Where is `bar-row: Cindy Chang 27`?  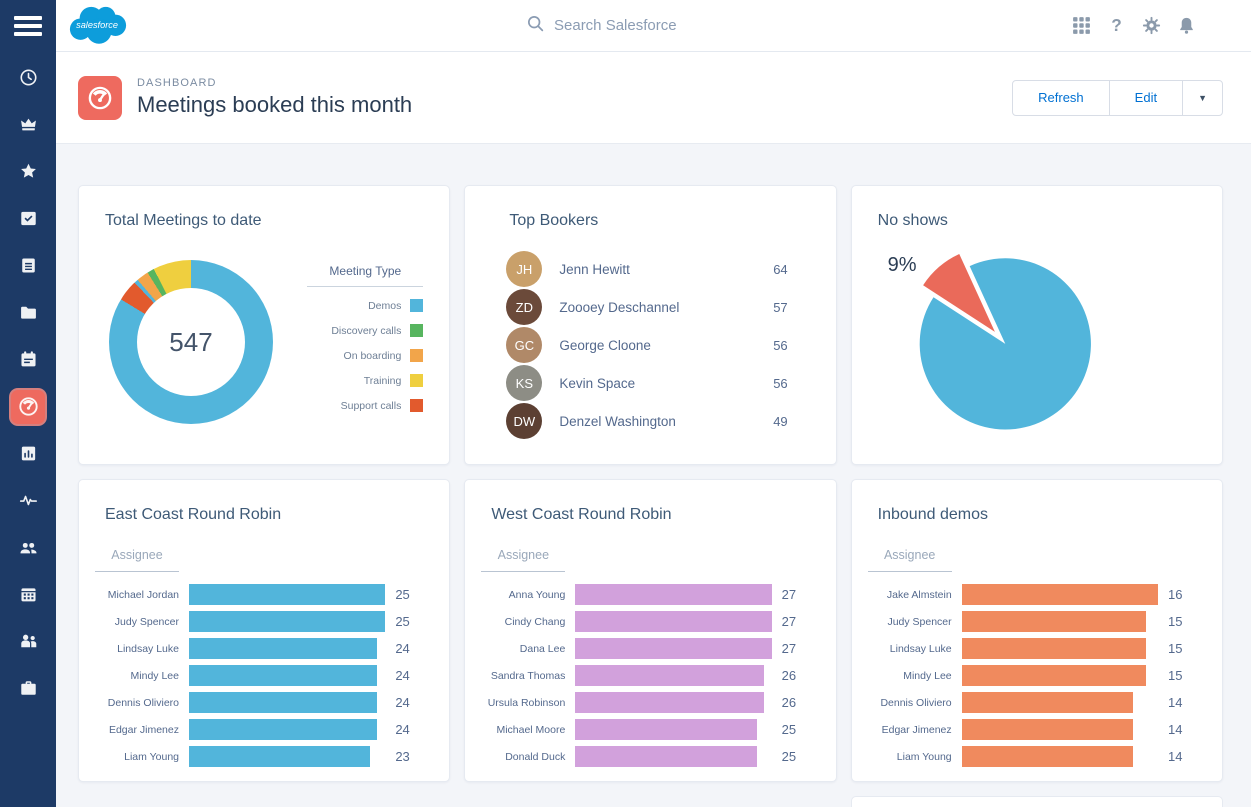 bar-row: Cindy Chang 27 is located at coordinates (646, 621).